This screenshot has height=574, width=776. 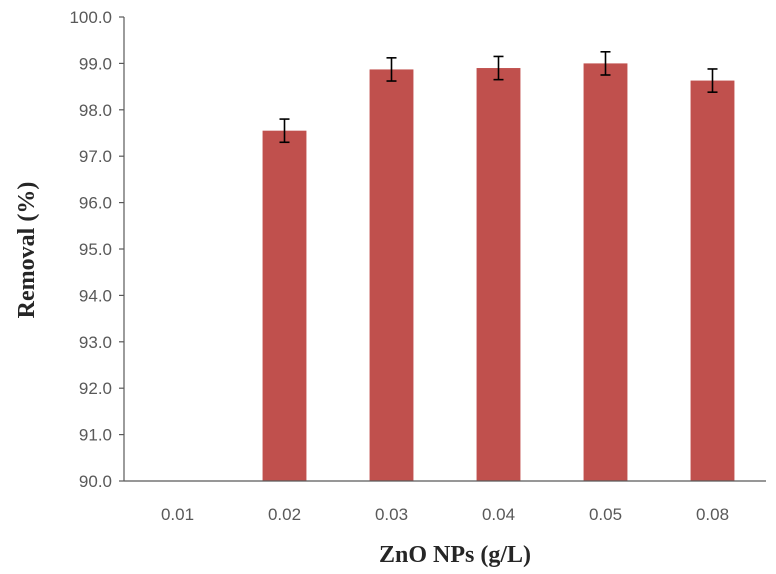 What do you see at coordinates (95, 156) in the screenshot?
I see `y-tick-label: 97.0` at bounding box center [95, 156].